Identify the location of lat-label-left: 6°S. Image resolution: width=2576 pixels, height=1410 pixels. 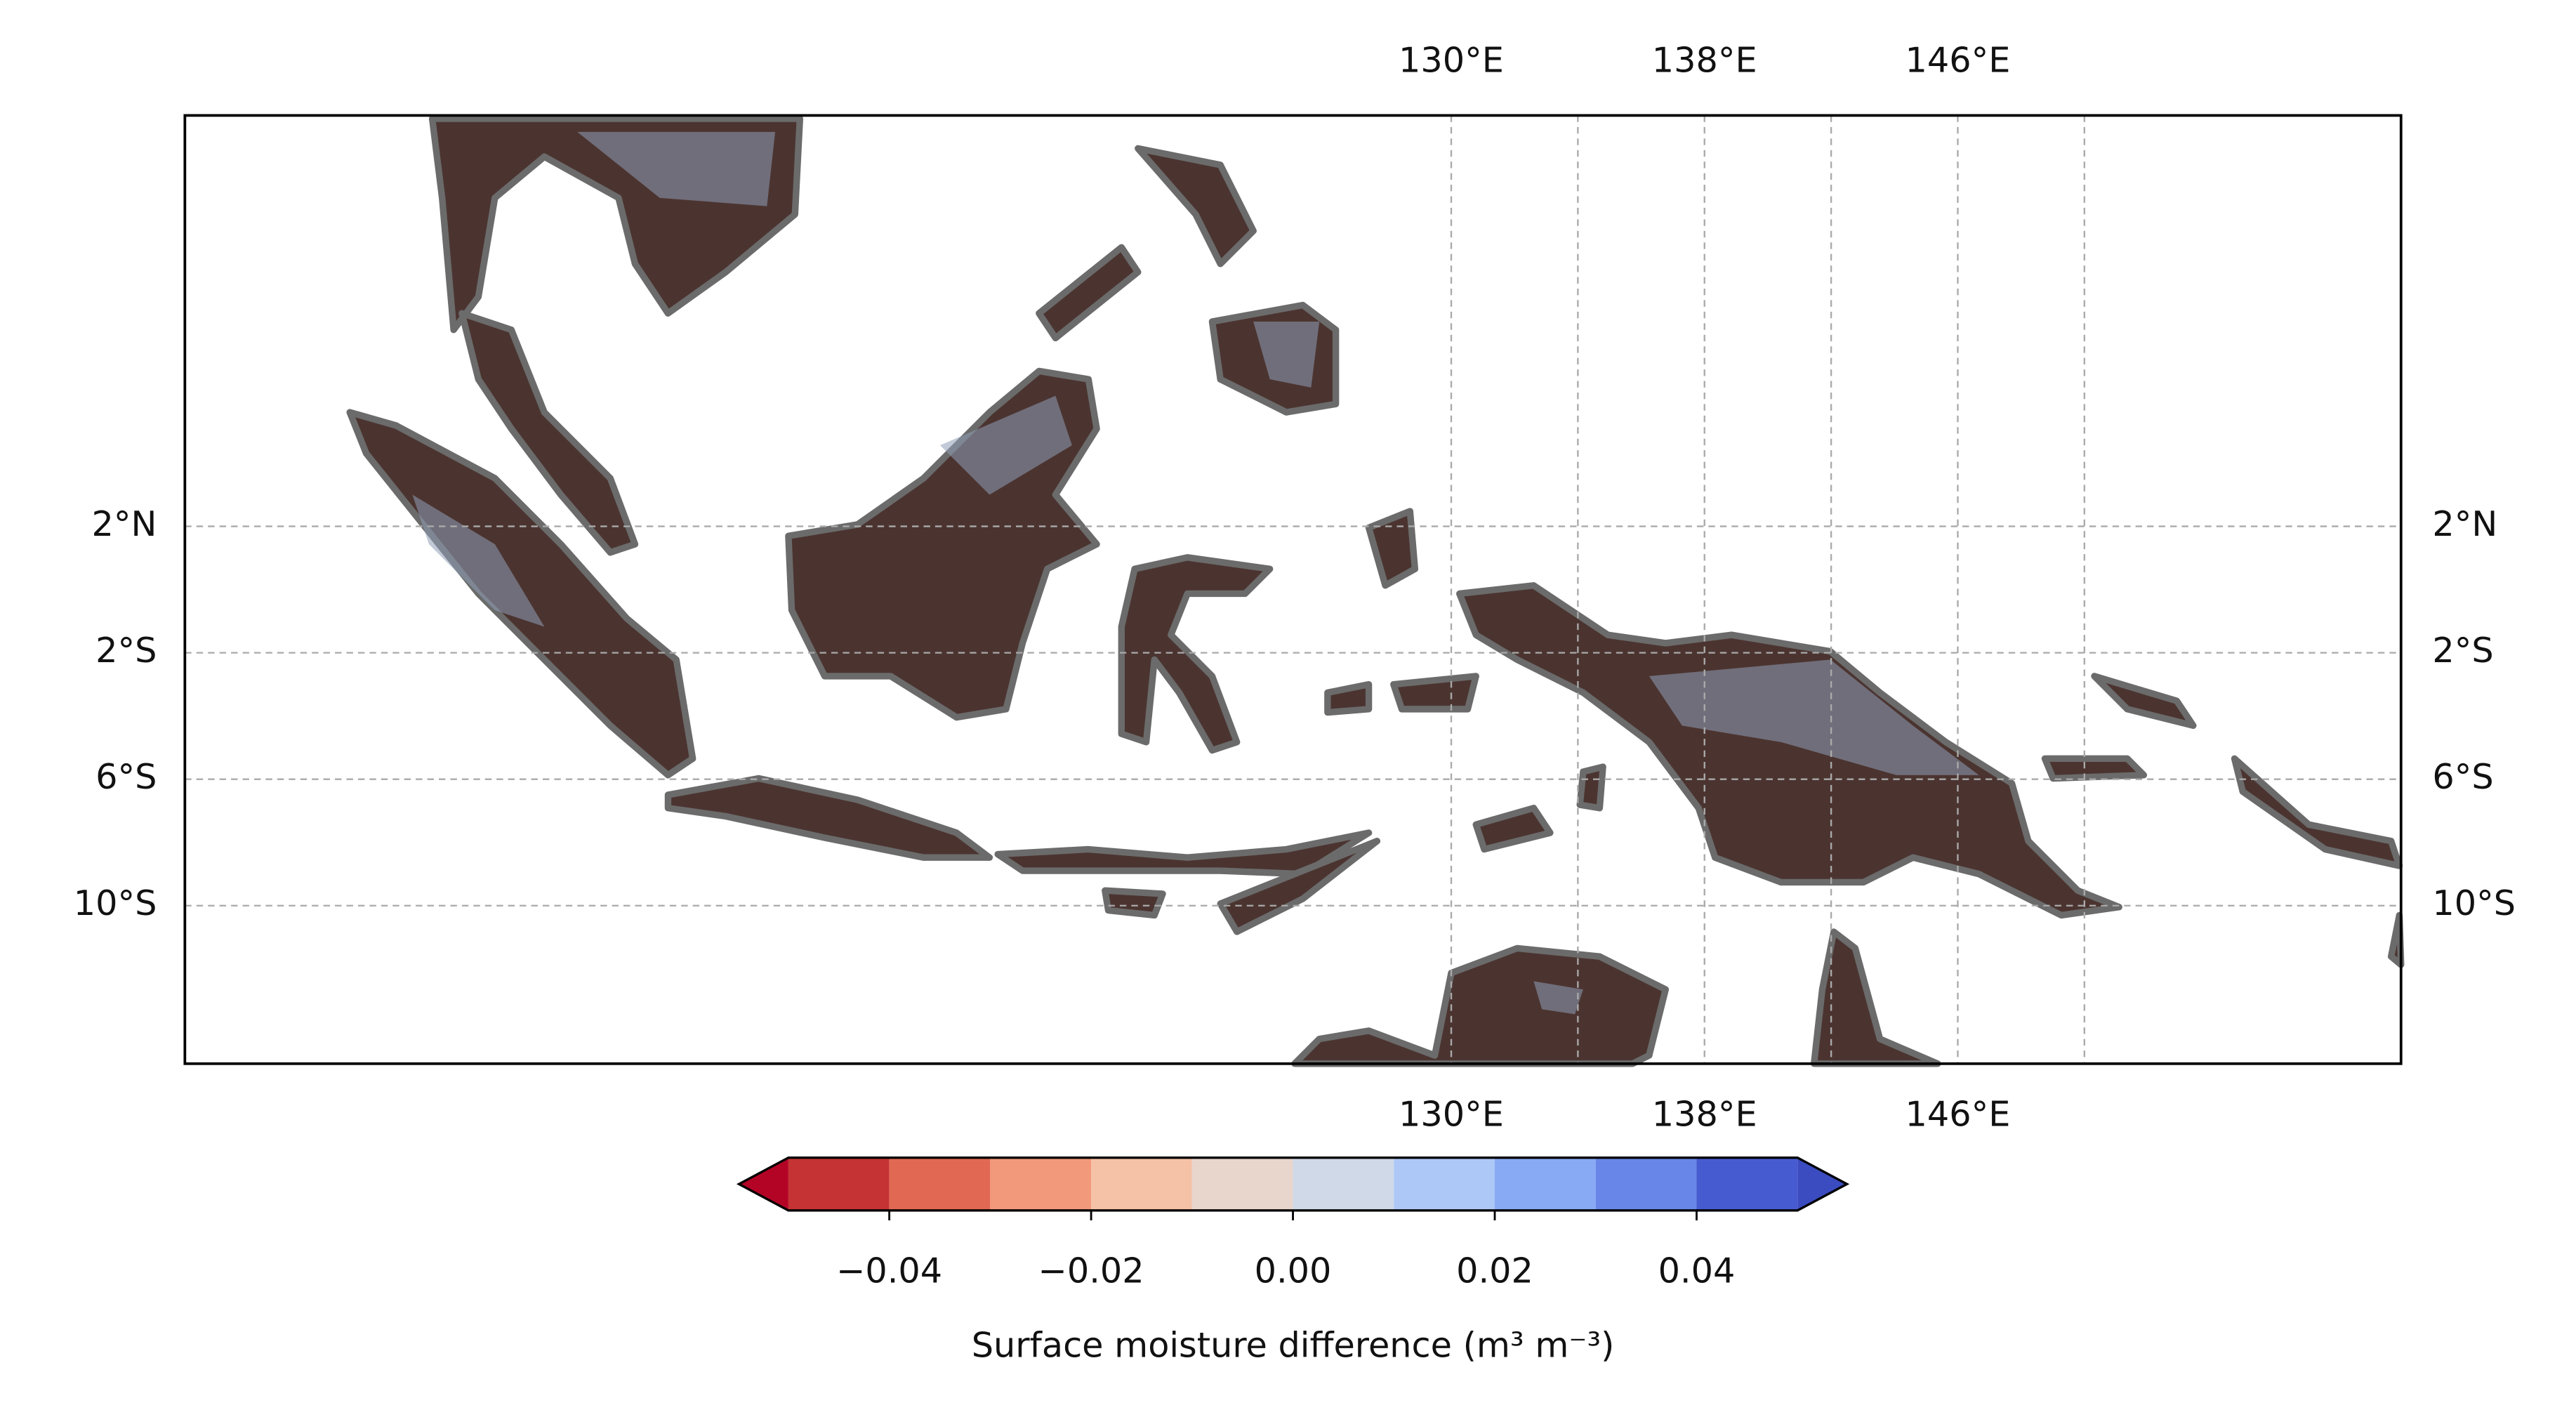
(126, 777).